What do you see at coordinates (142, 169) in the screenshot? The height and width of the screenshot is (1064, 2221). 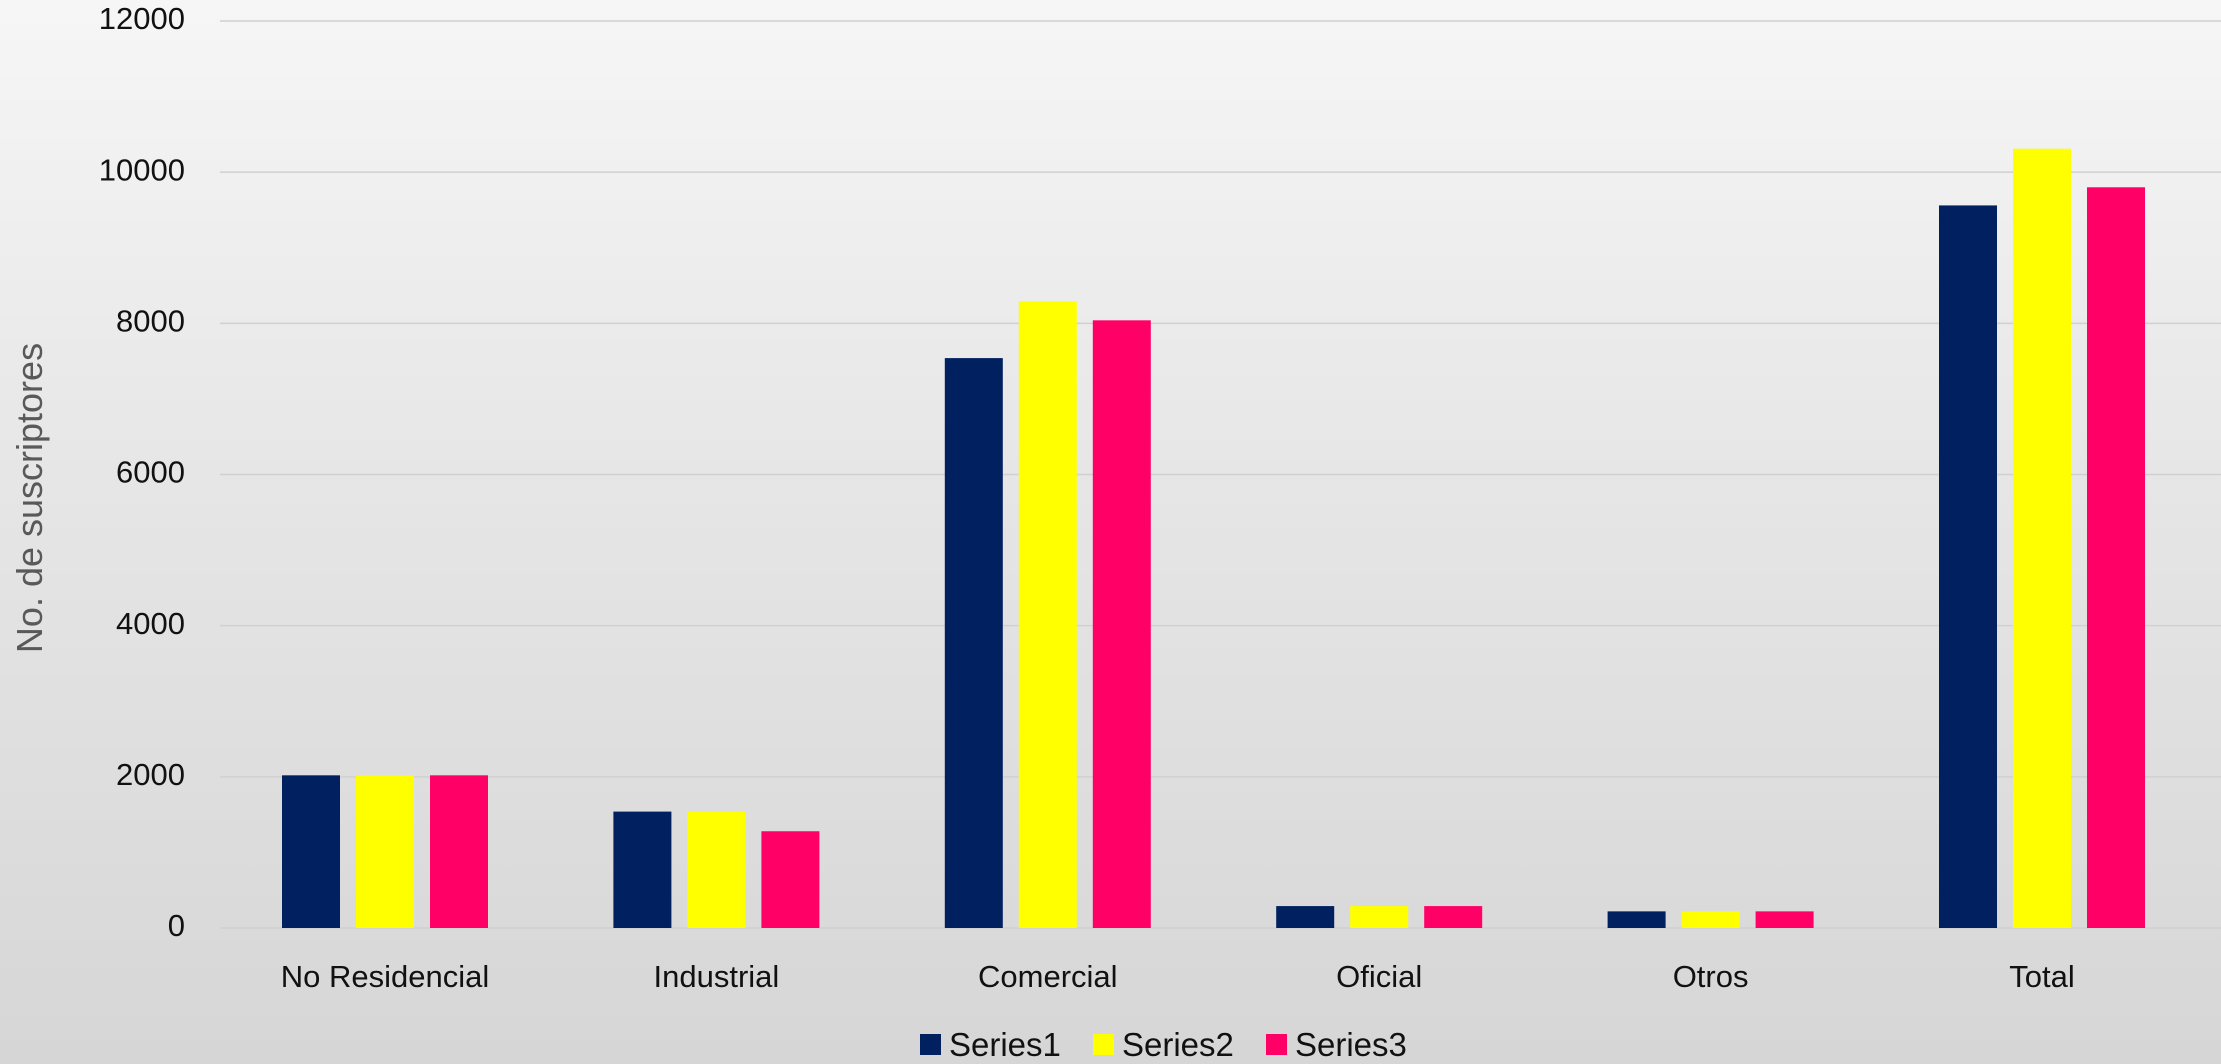 I see `y-tick-label: 10000` at bounding box center [142, 169].